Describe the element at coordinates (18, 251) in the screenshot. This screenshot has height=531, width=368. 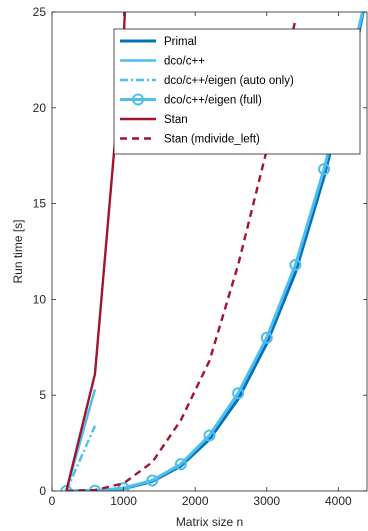
I see `y-axis-label: Run time [s]` at that location.